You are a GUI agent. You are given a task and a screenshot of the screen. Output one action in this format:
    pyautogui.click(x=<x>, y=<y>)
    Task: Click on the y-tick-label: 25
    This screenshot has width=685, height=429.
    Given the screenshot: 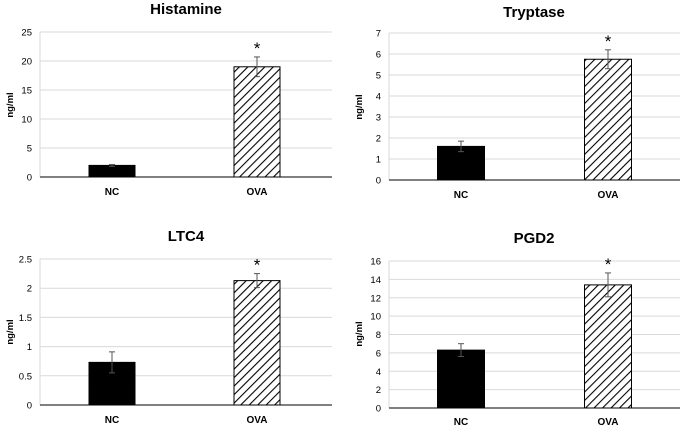 What is the action you would take?
    pyautogui.click(x=26, y=33)
    